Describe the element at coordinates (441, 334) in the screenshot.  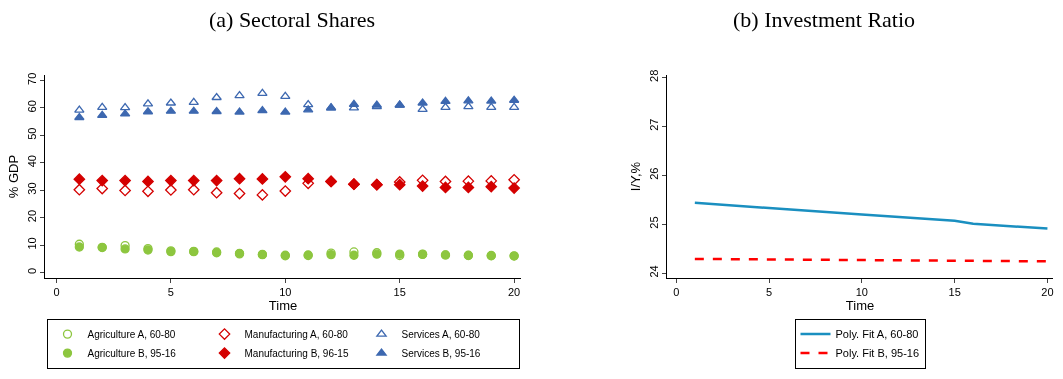
I see `legend-label: Services A, 60-80` at that location.